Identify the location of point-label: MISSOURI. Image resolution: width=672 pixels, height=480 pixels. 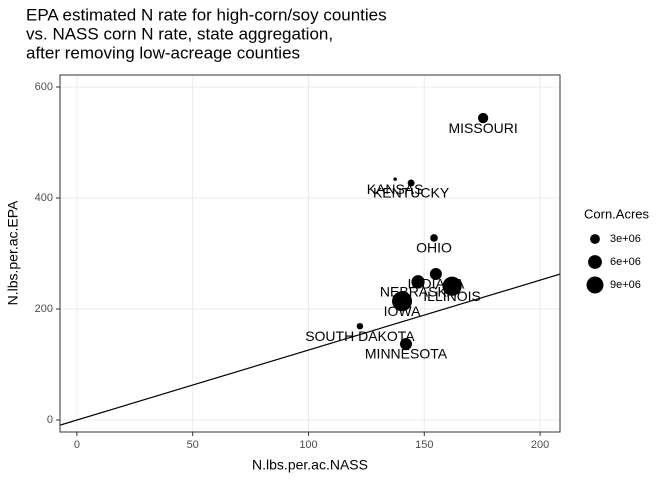
(482, 128).